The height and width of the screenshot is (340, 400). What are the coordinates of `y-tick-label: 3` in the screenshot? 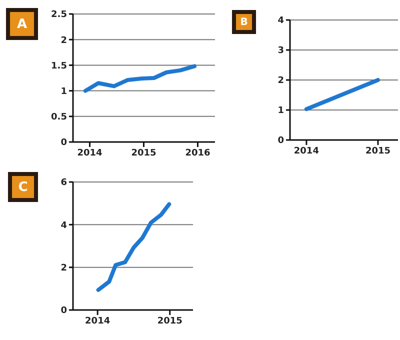 It's located at (281, 51).